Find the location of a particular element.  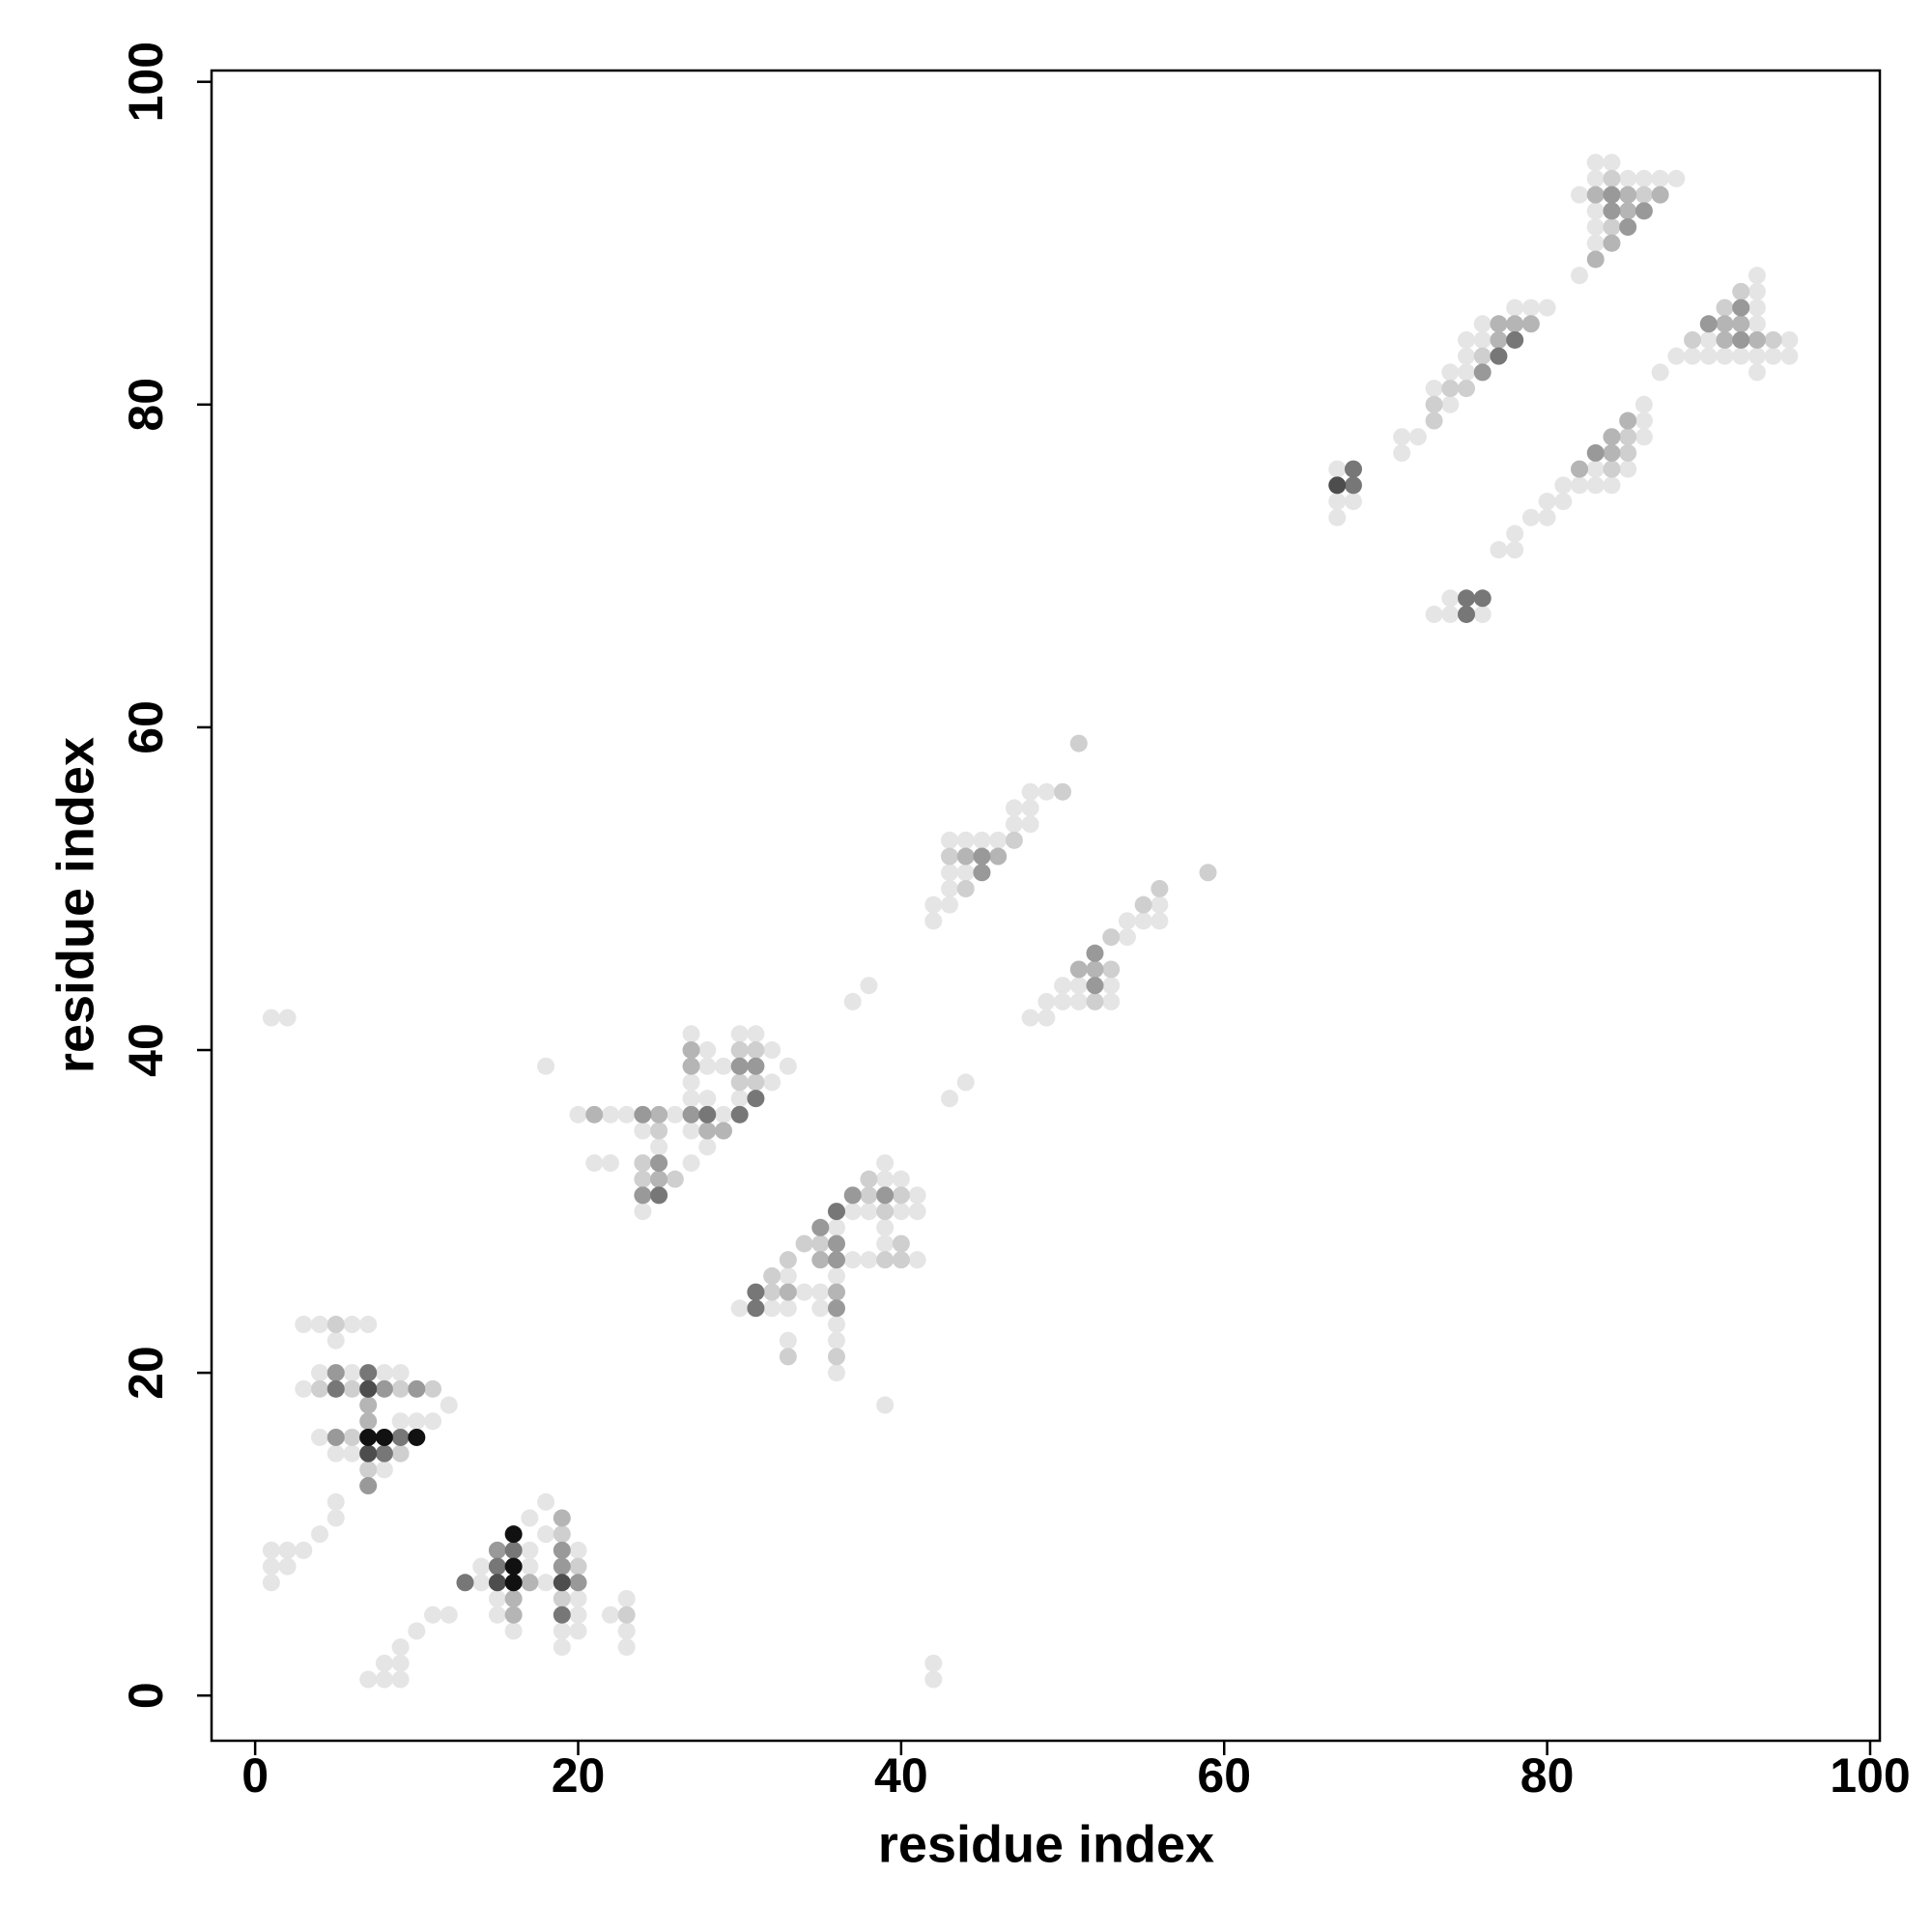

x-tick-label: 40 is located at coordinates (901, 1775).